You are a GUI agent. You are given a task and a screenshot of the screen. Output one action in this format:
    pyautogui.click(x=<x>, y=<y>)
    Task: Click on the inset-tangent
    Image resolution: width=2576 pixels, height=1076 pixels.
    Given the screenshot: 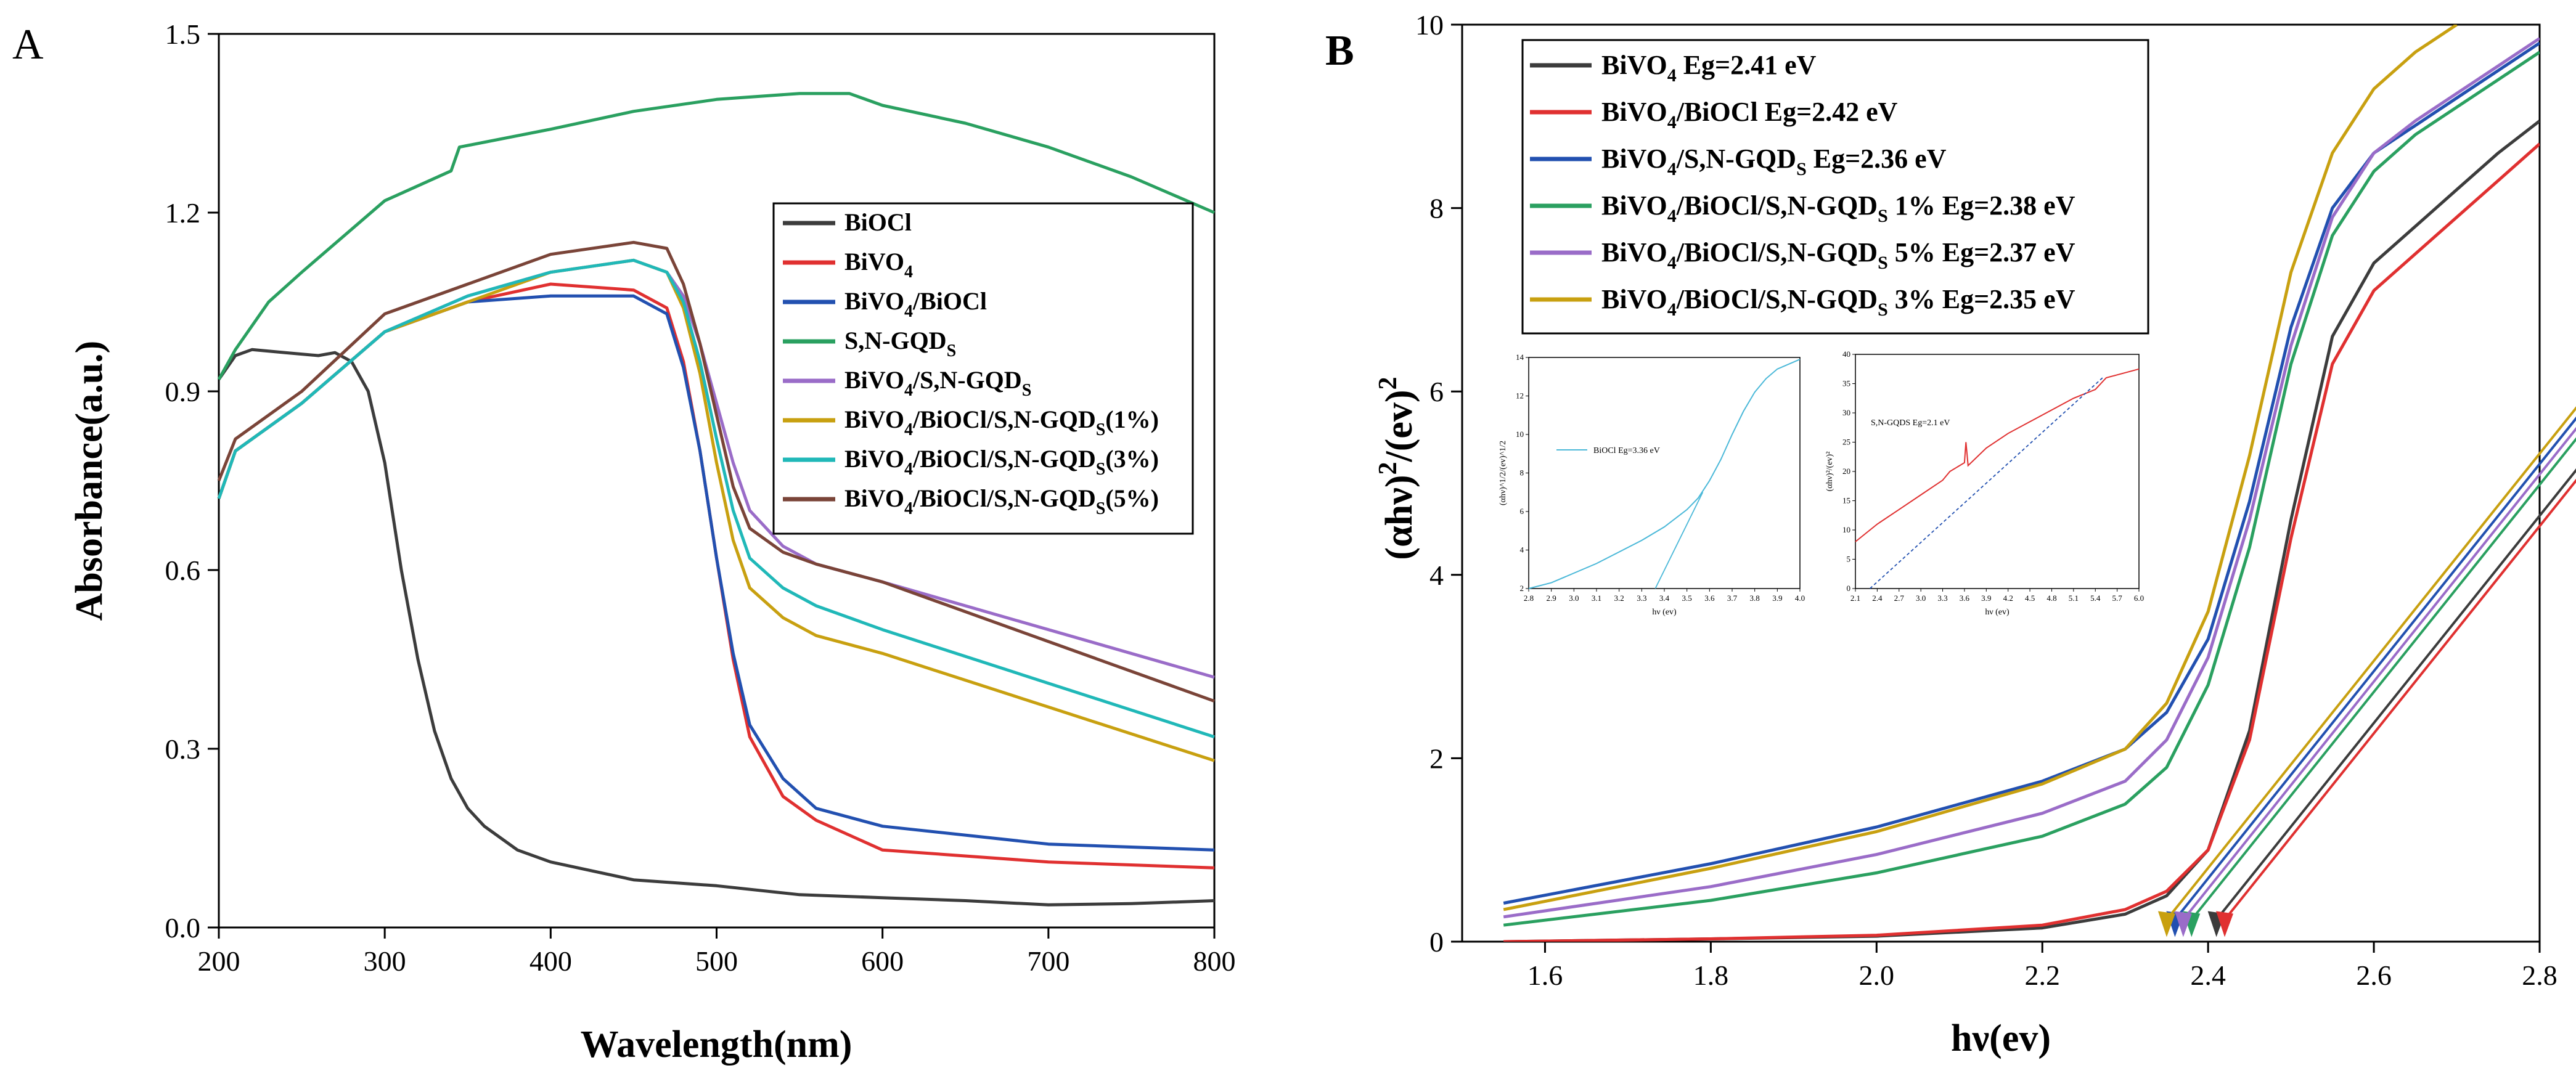 What is the action you would take?
    pyautogui.click(x=1986, y=483)
    